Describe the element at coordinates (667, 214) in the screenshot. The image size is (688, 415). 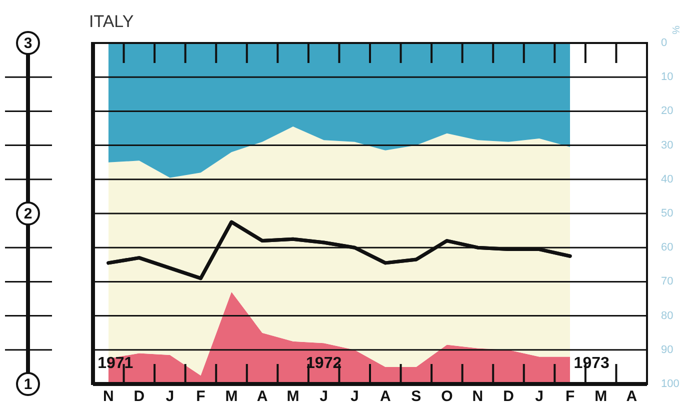
I see `y-tick-label: 50` at that location.